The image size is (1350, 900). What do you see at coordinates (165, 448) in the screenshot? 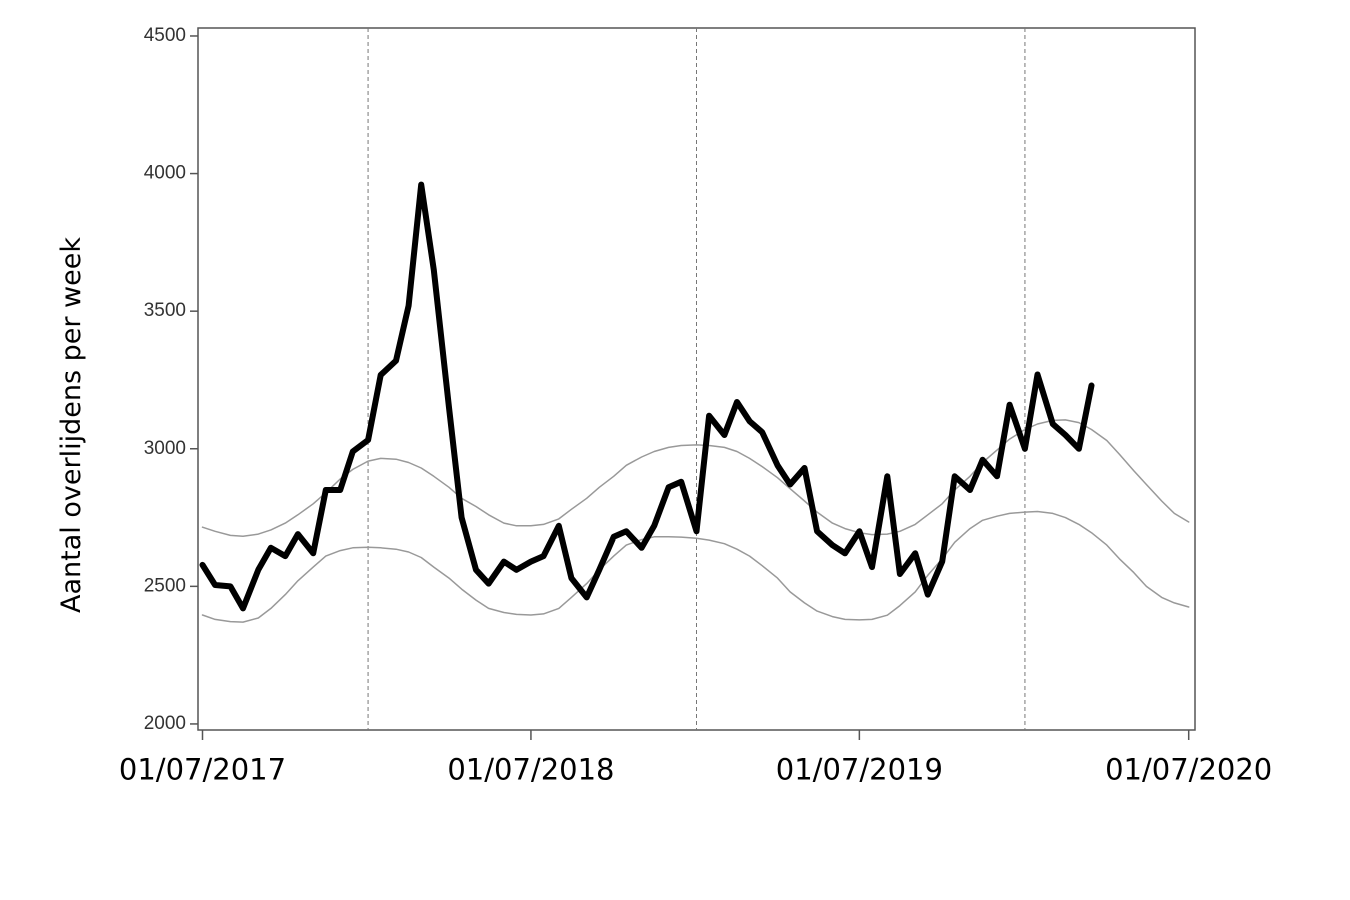
I see `y-tick-label: 3000` at bounding box center [165, 448].